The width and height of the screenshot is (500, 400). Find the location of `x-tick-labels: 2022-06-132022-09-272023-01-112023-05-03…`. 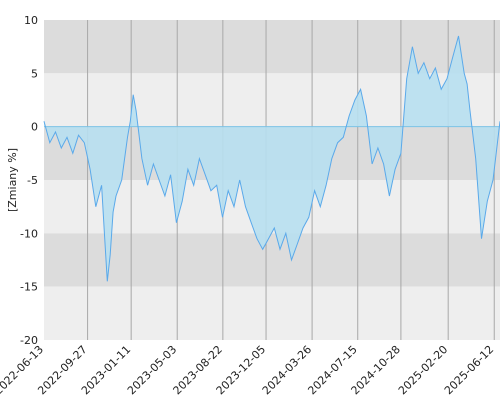

x-tick-labels: 2022-06-132022-09-272023-01-112023-05-03… is located at coordinates (248, 370).